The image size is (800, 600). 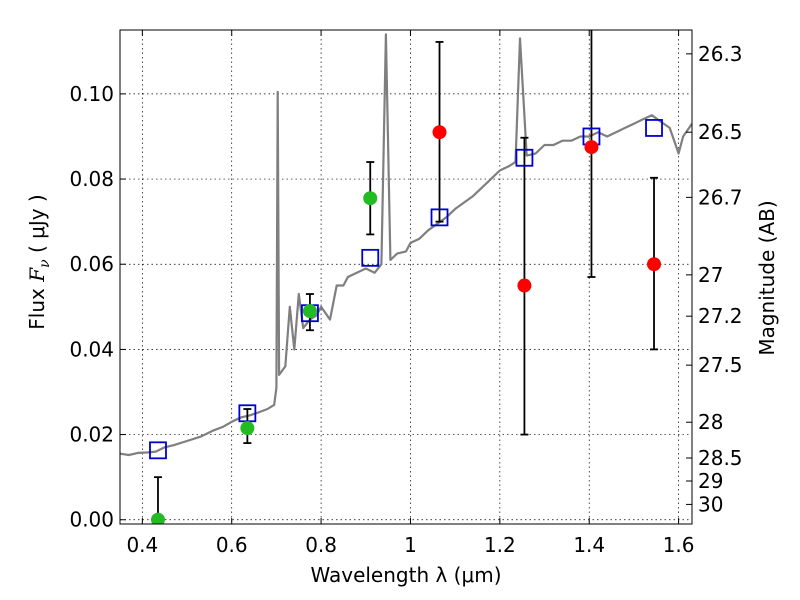 What do you see at coordinates (720, 316) in the screenshot?
I see `right-tick-label: 27.2` at bounding box center [720, 316].